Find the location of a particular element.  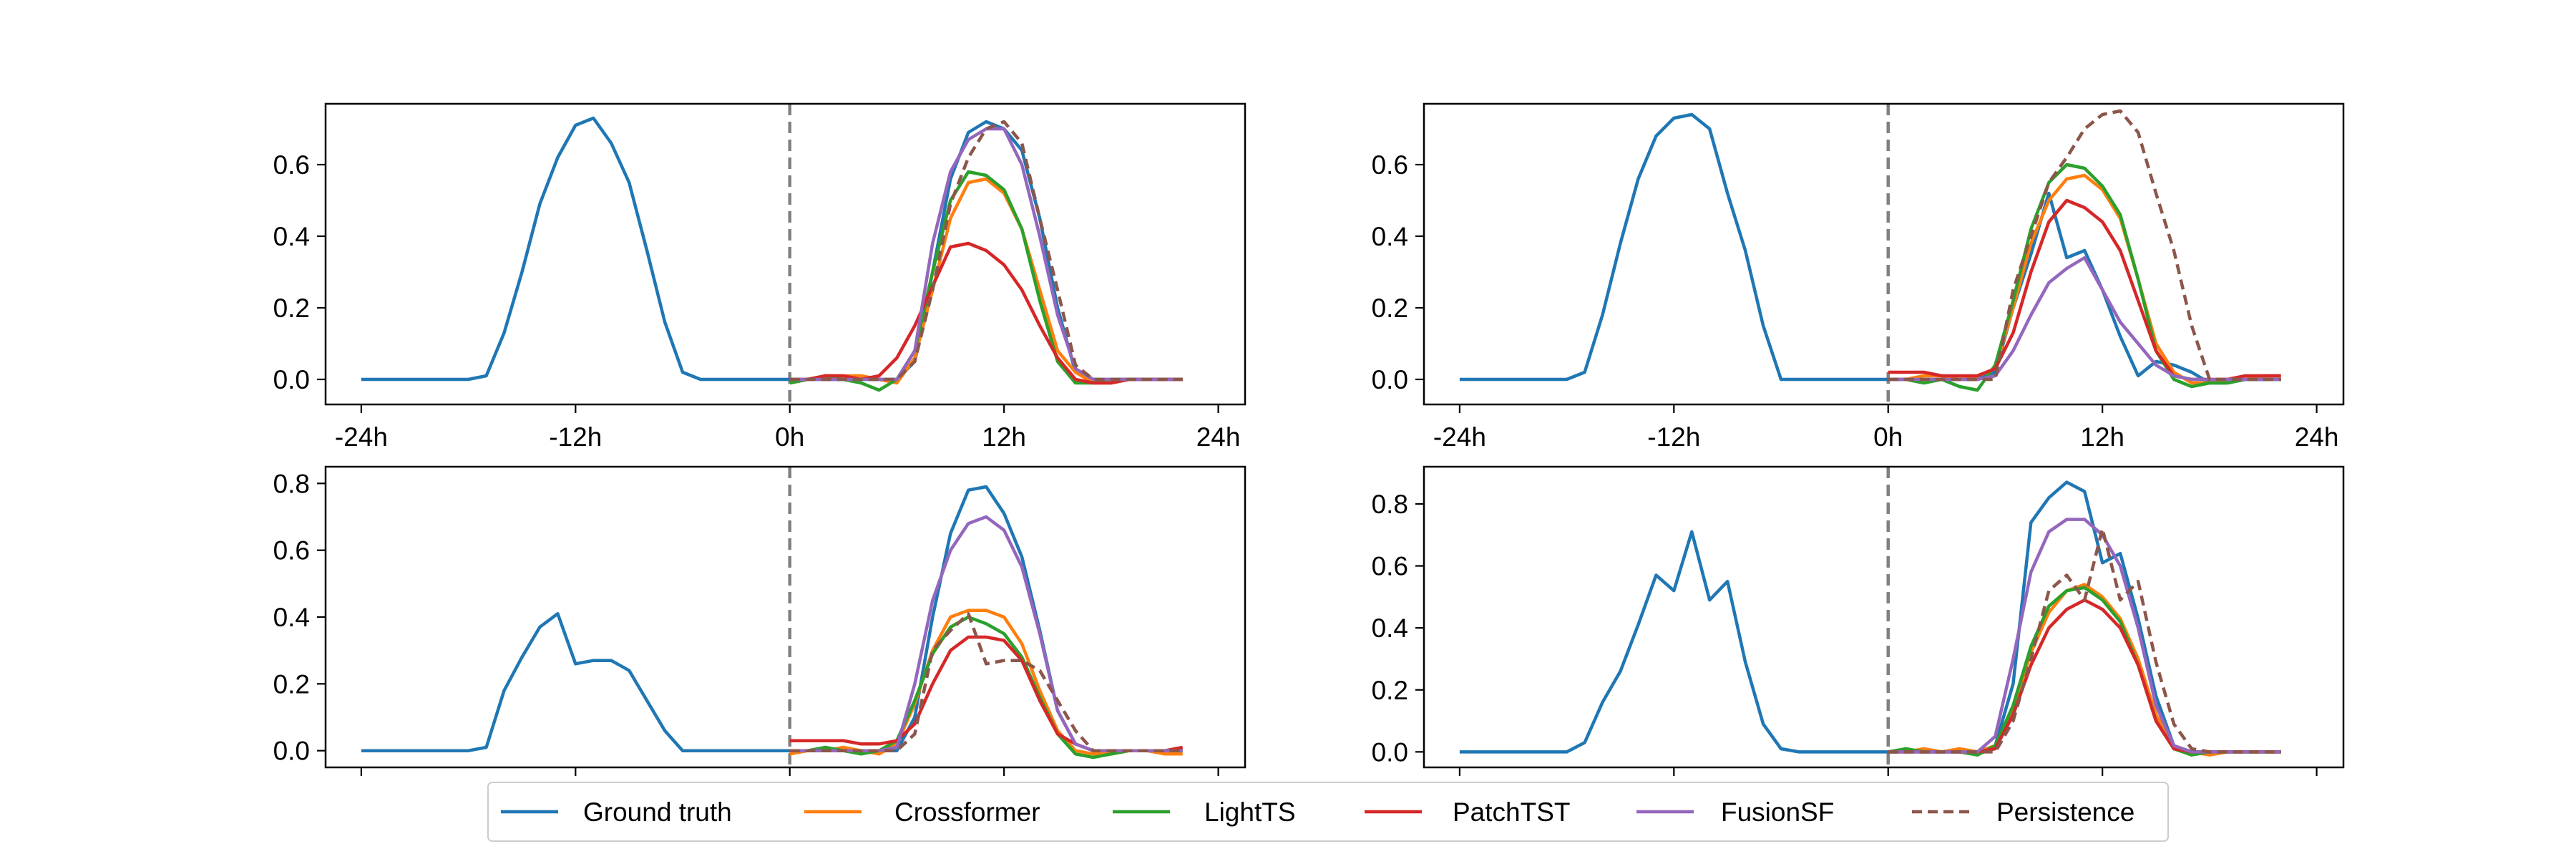

panel-bottom-right: 0.0 0.2 0.4 0.6 0.8 is located at coordinates (1858, 620).